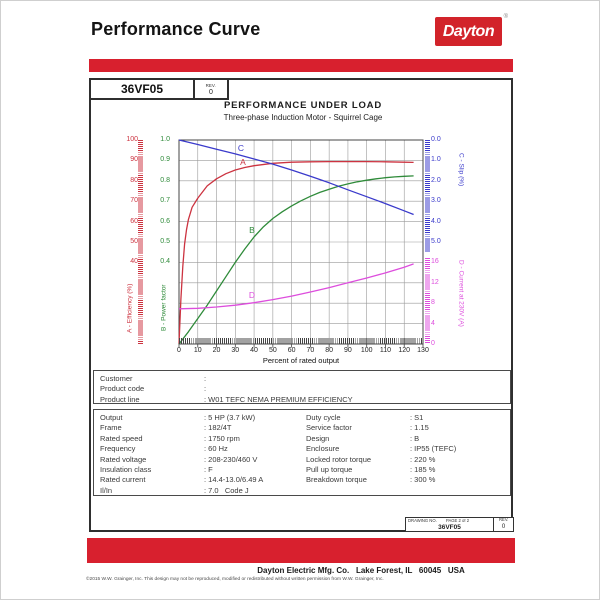  What do you see at coordinates (165, 180) in the screenshot?
I see `power_factor-tick-label: 0.8` at bounding box center [165, 180].